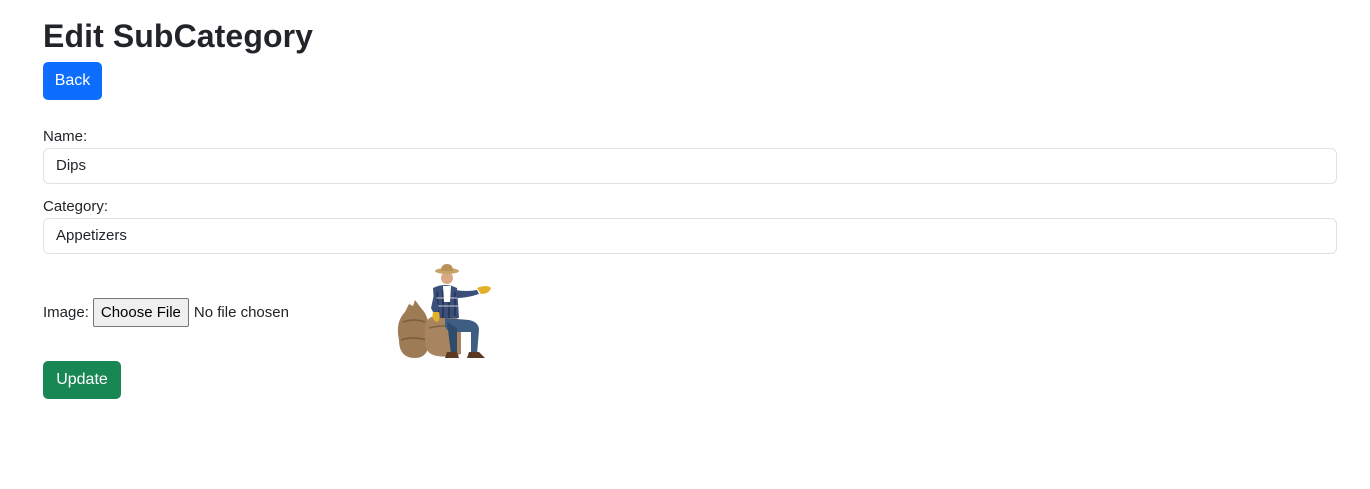 This screenshot has height=489, width=1370. Describe the element at coordinates (65, 136) in the screenshot. I see `name-label: Name:` at that location.